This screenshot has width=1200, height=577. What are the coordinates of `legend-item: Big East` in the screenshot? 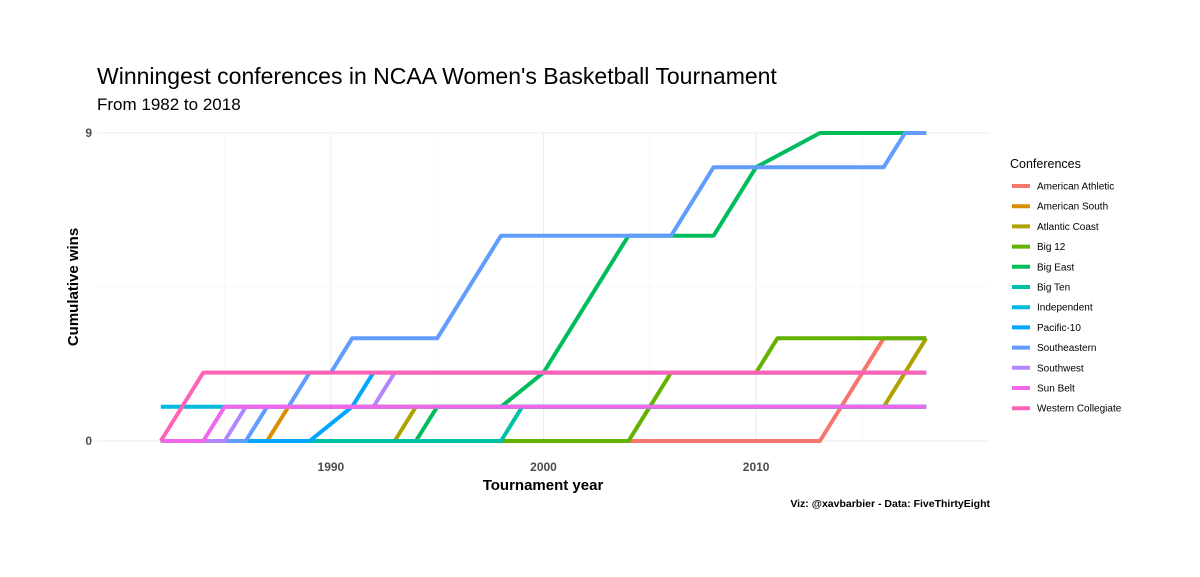 It's located at (1043, 267).